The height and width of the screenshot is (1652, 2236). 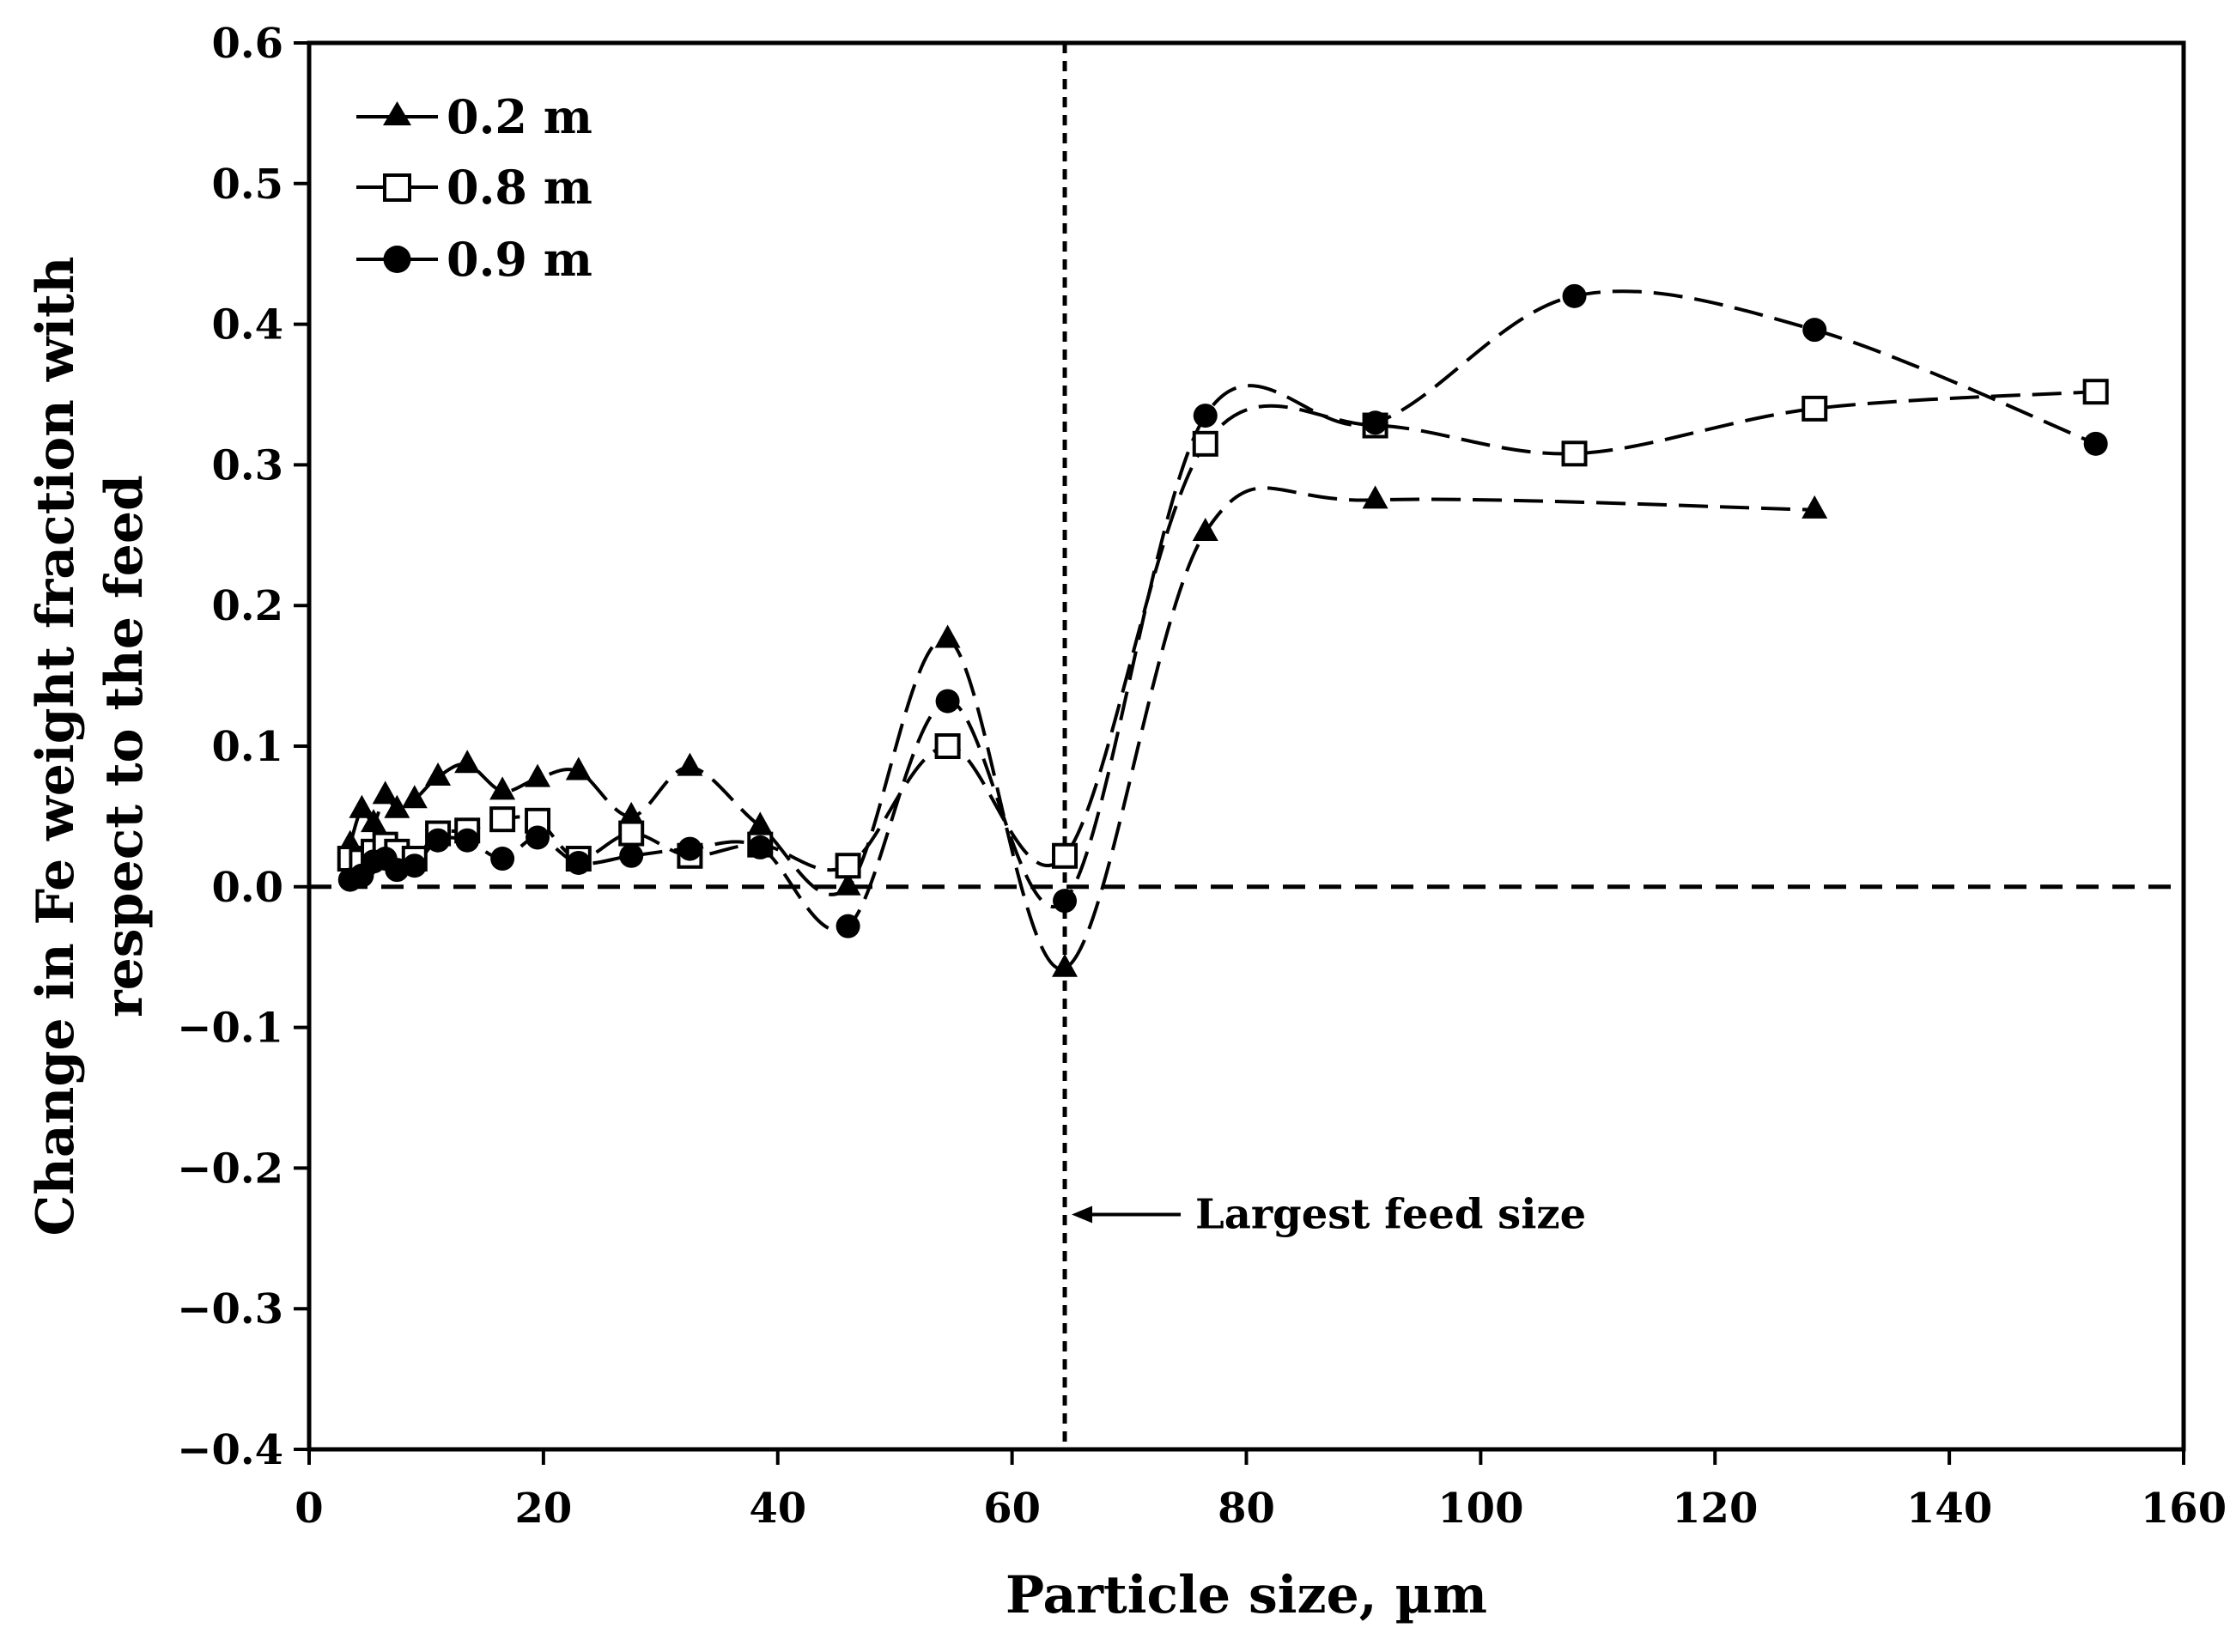 What do you see at coordinates (519, 259) in the screenshot?
I see `legend-label: 0.9 m` at bounding box center [519, 259].